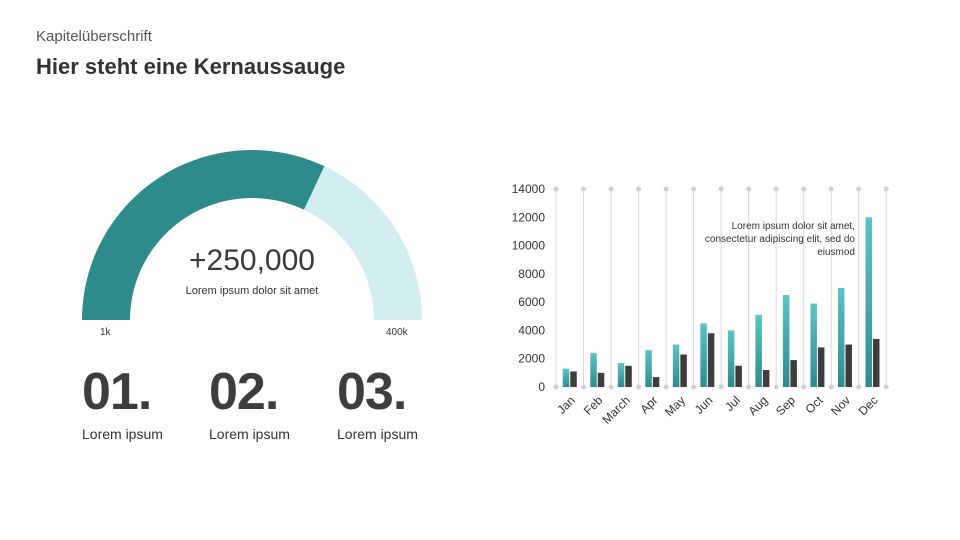 Image resolution: width=960 pixels, height=540 pixels. What do you see at coordinates (94, 36) in the screenshot?
I see `chapter-heading: Kapitelüberschrift` at bounding box center [94, 36].